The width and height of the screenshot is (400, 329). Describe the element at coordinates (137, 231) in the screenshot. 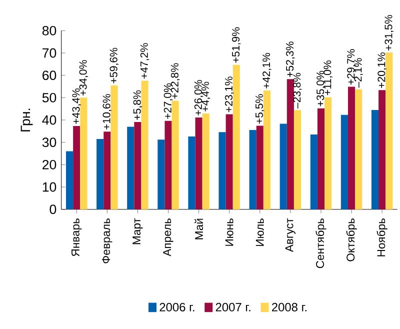

I see `x-tick-label: Март` at that location.